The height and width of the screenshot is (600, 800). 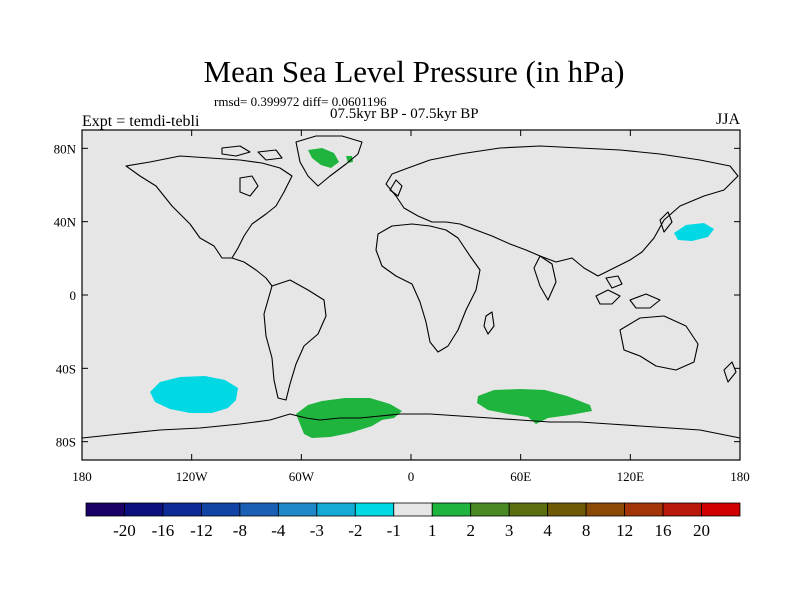 I want to click on colorbar-label: 20, so click(x=701, y=530).